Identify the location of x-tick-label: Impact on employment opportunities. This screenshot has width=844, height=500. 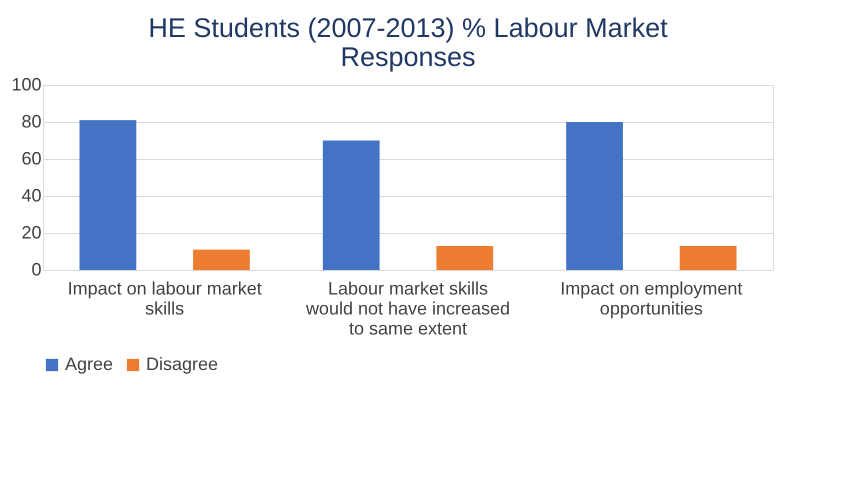
(651, 298).